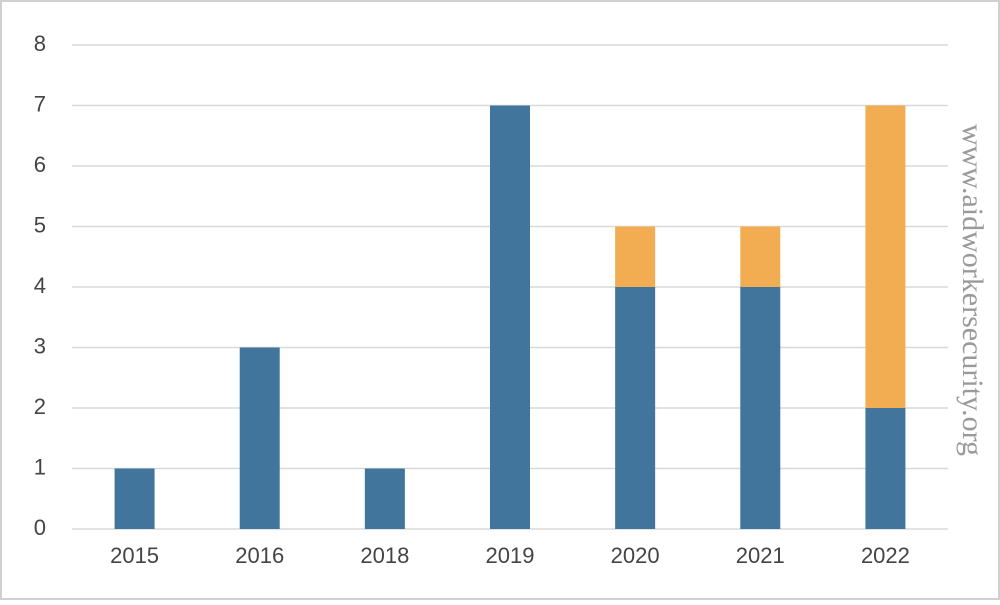 This screenshot has height=605, width=1000. Describe the element at coordinates (40, 224) in the screenshot. I see `y-tick-label: 5` at that location.